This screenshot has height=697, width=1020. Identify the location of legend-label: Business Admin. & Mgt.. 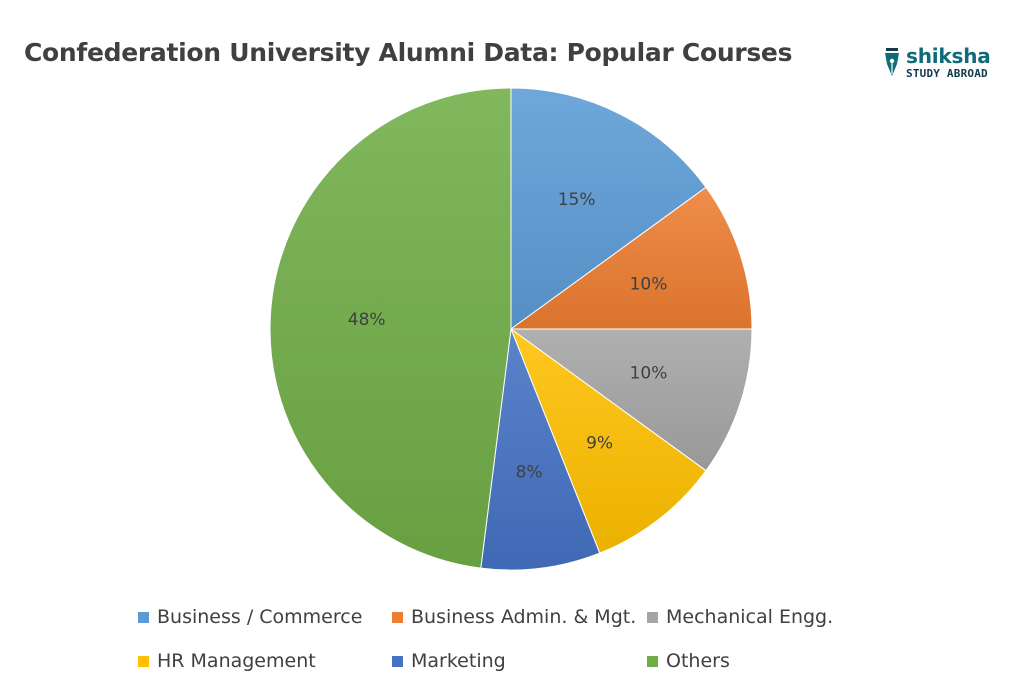
(524, 617).